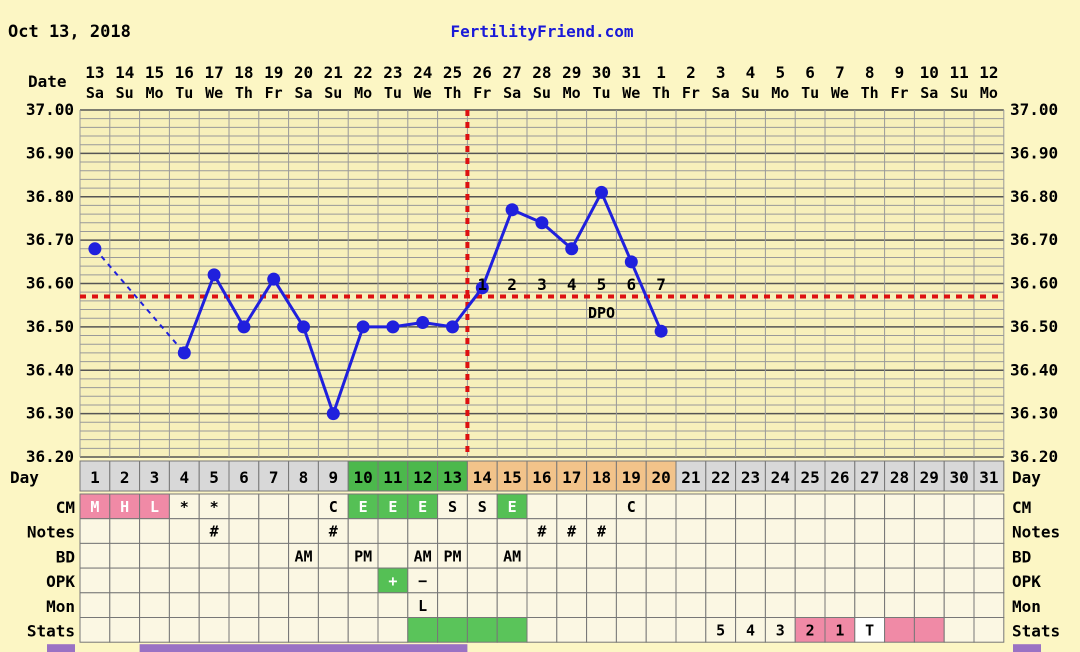 The height and width of the screenshot is (652, 1080). I want to click on cell-value: 3, so click(780, 631).